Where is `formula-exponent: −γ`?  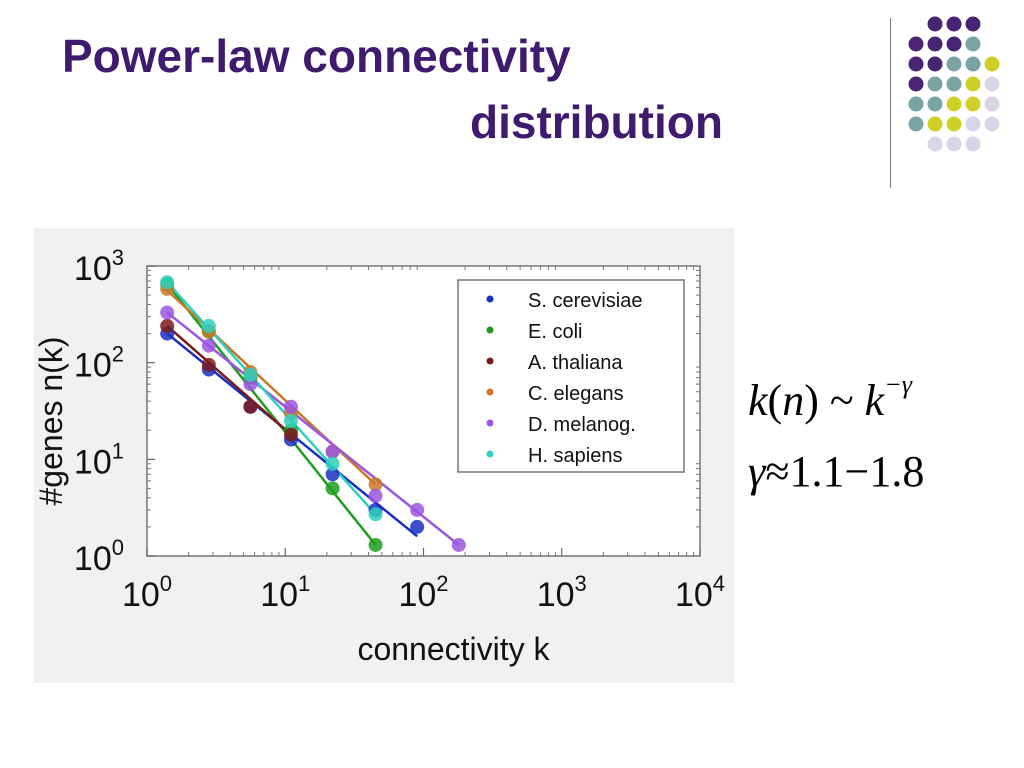
formula-exponent: −γ is located at coordinates (898, 384).